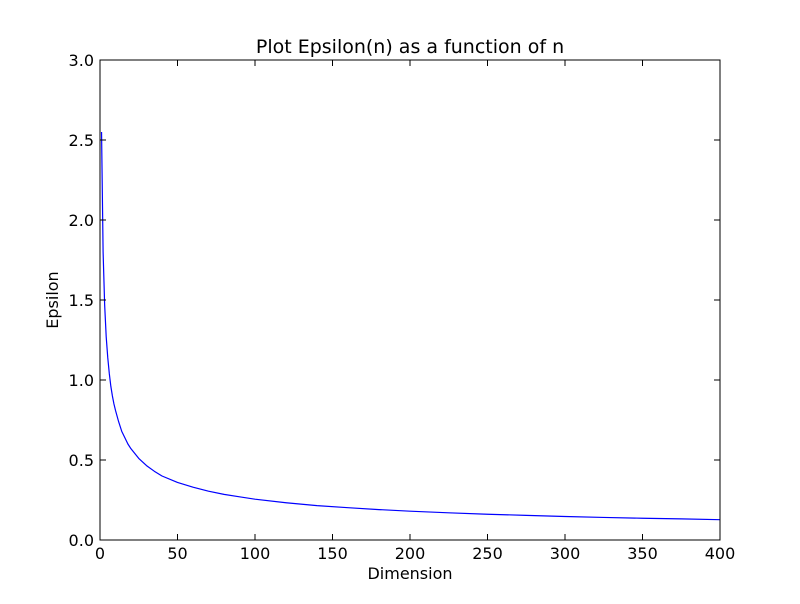 The width and height of the screenshot is (800, 604). Describe the element at coordinates (177, 553) in the screenshot. I see `x-tick-label: 50` at that location.